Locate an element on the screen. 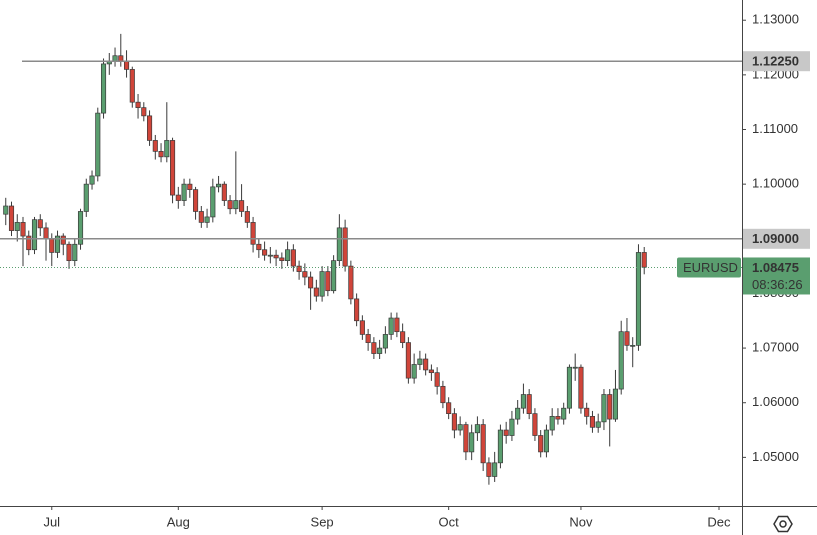  y-tick-label: 1.11000 is located at coordinates (775, 128).